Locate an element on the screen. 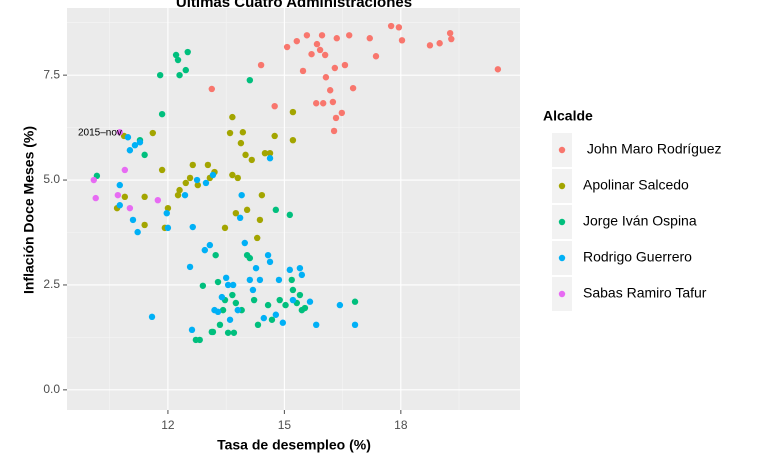  x-tick-label: 12 is located at coordinates (168, 425).